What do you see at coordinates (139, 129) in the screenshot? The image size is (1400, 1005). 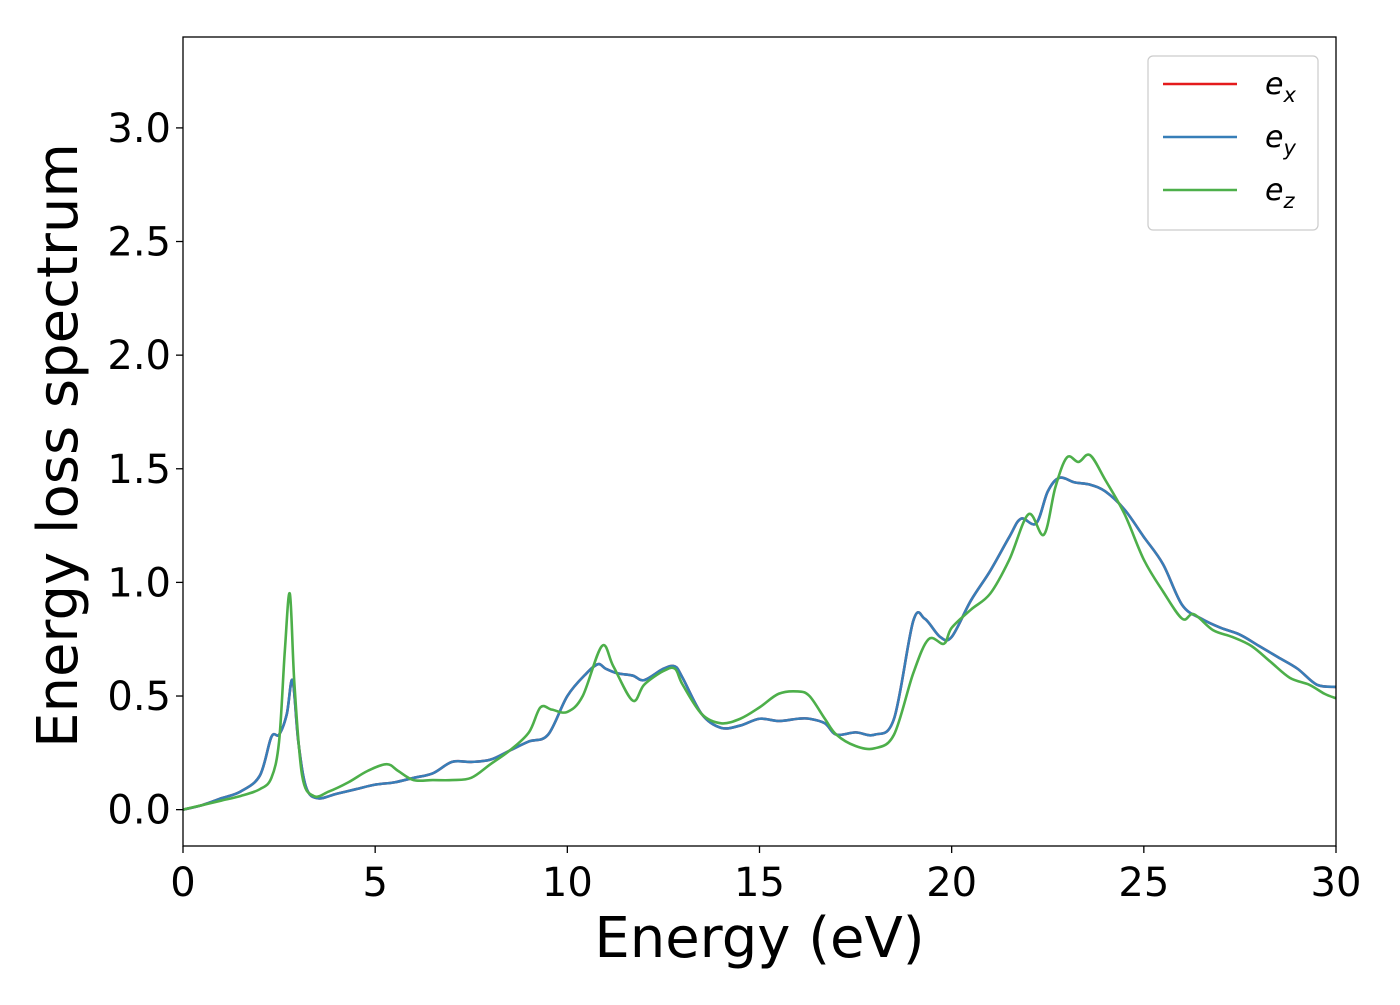 I see `y-tick-label: 3.0` at bounding box center [139, 129].